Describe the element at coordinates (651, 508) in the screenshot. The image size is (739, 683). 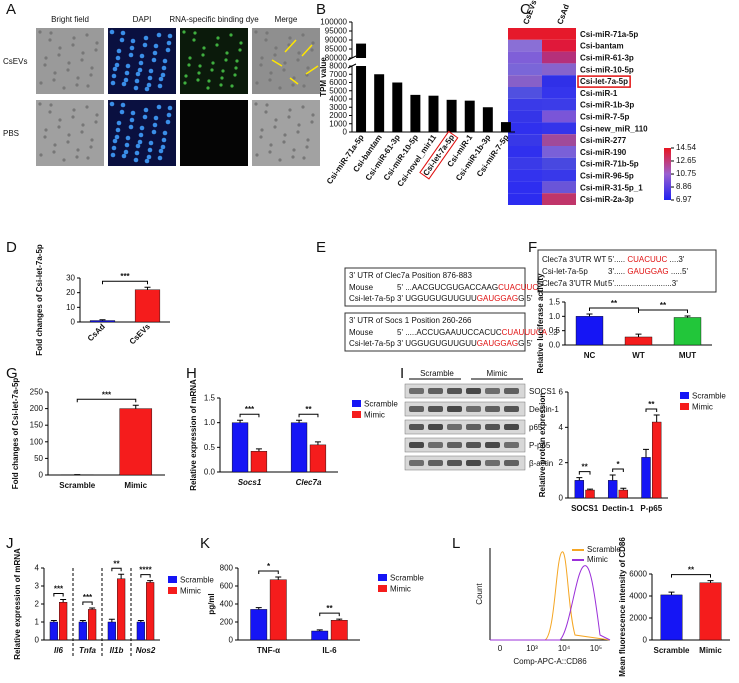
I see `x-tick-label: P-p65` at that location.